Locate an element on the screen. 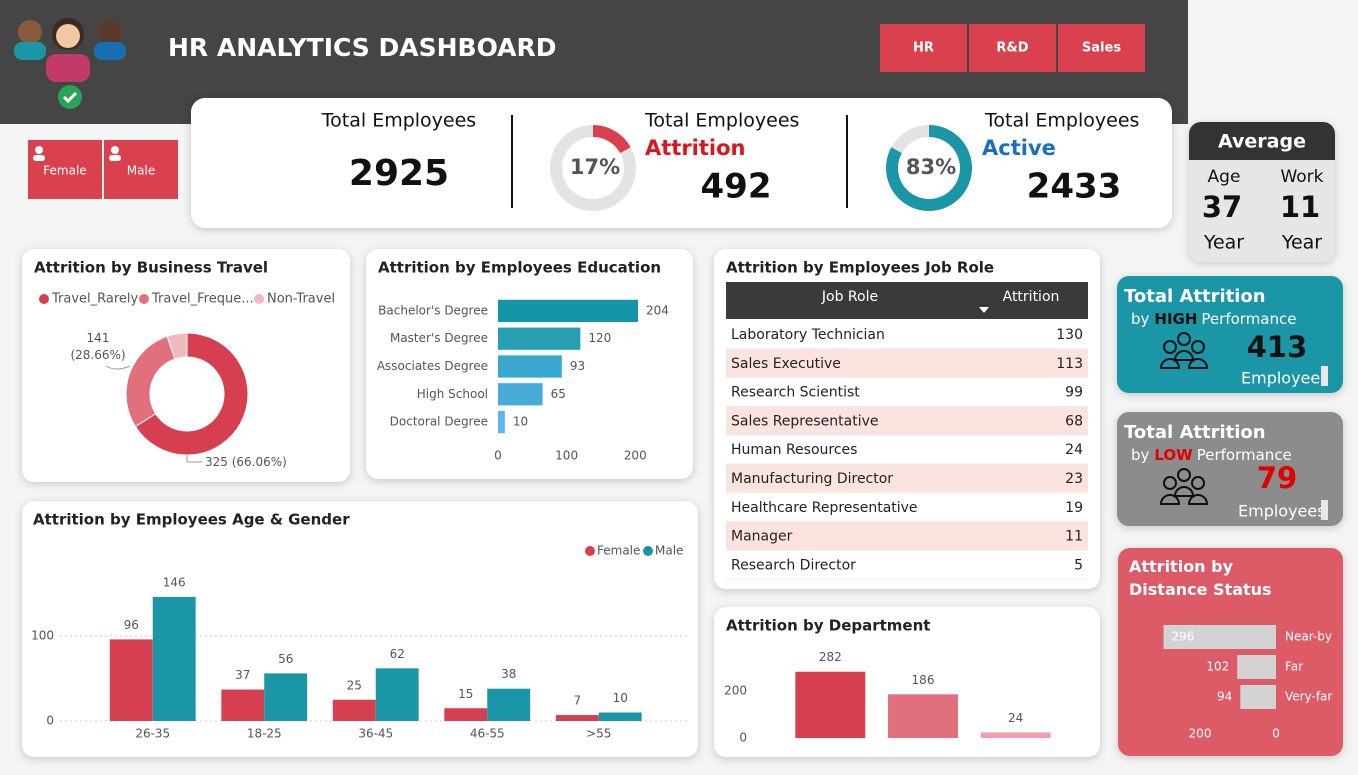 The height and width of the screenshot is (775, 1358). data-label: 325 (66.06%) is located at coordinates (246, 462).